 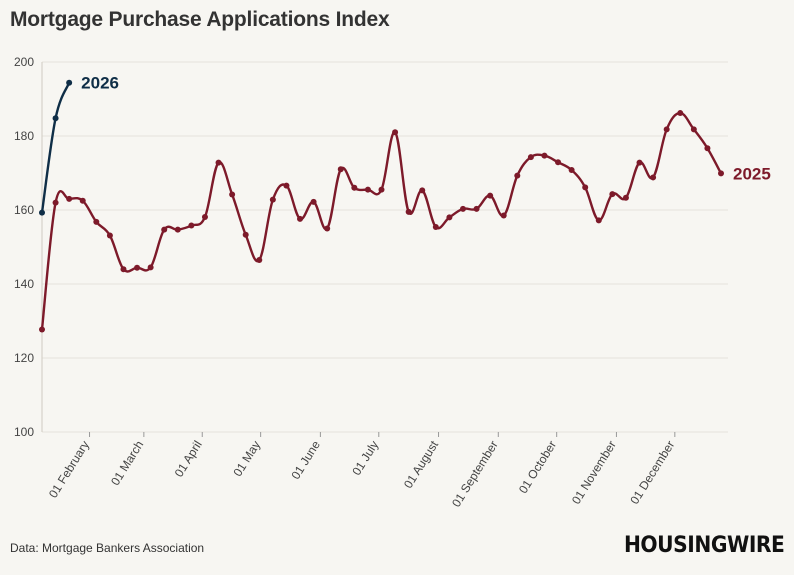 I want to click on x-tick-label: 01 February, so click(x=69, y=469).